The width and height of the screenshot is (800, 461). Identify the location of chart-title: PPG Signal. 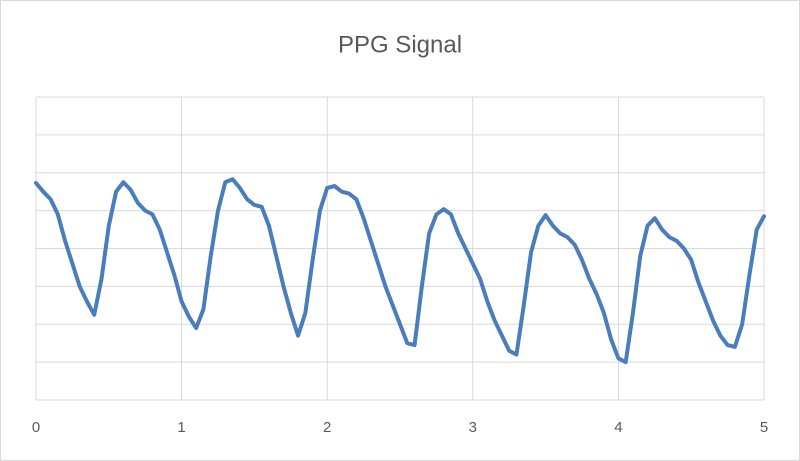
(400, 44).